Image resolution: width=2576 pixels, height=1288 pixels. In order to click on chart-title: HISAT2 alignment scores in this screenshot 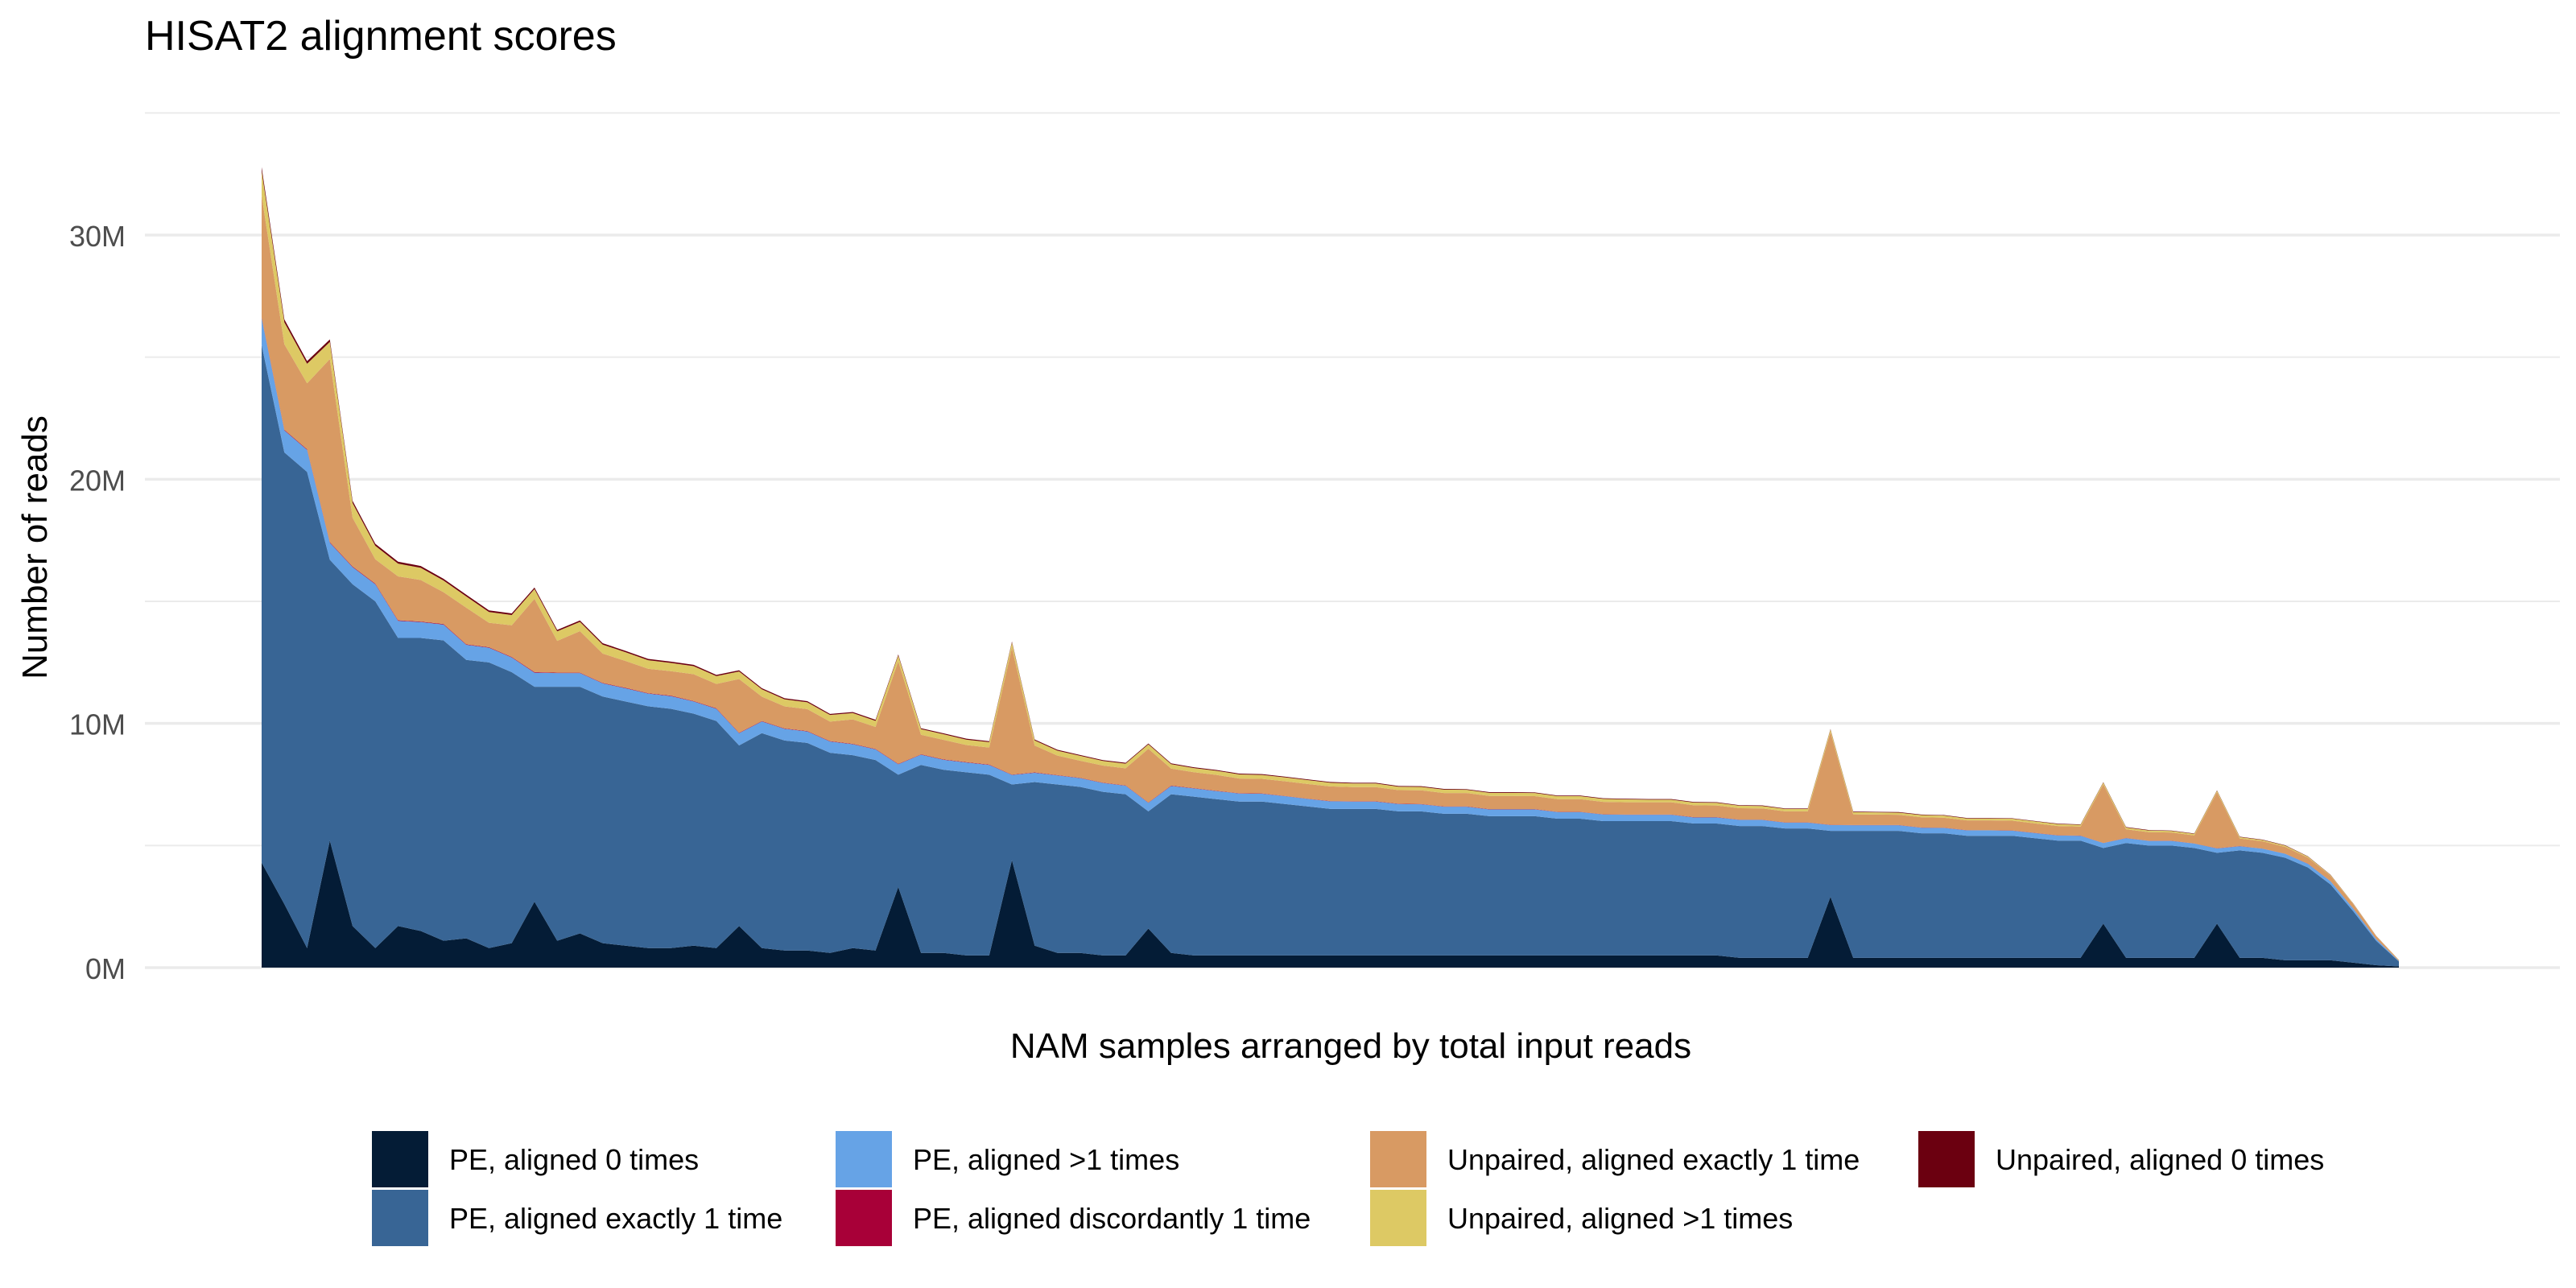, I will do `click(381, 36)`.